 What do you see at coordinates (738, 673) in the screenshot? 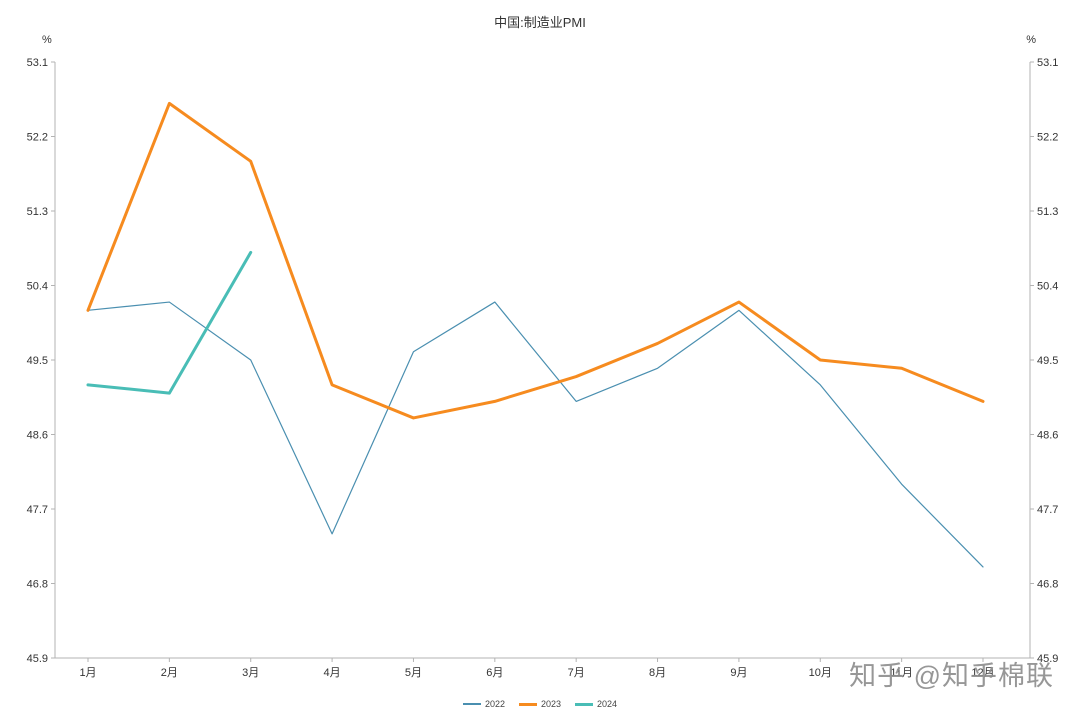
I see `x-axis-tick-label: 9月` at bounding box center [738, 673].